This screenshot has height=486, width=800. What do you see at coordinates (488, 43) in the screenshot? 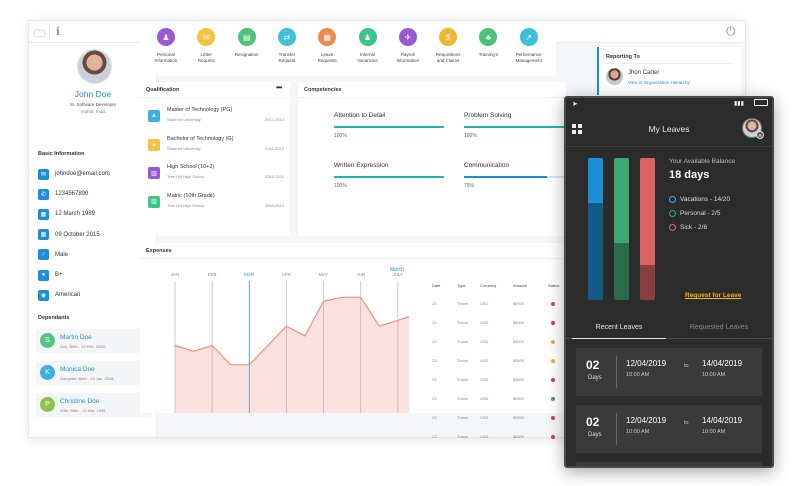
I see `shortcut-training: ♣ Training's` at bounding box center [488, 43].